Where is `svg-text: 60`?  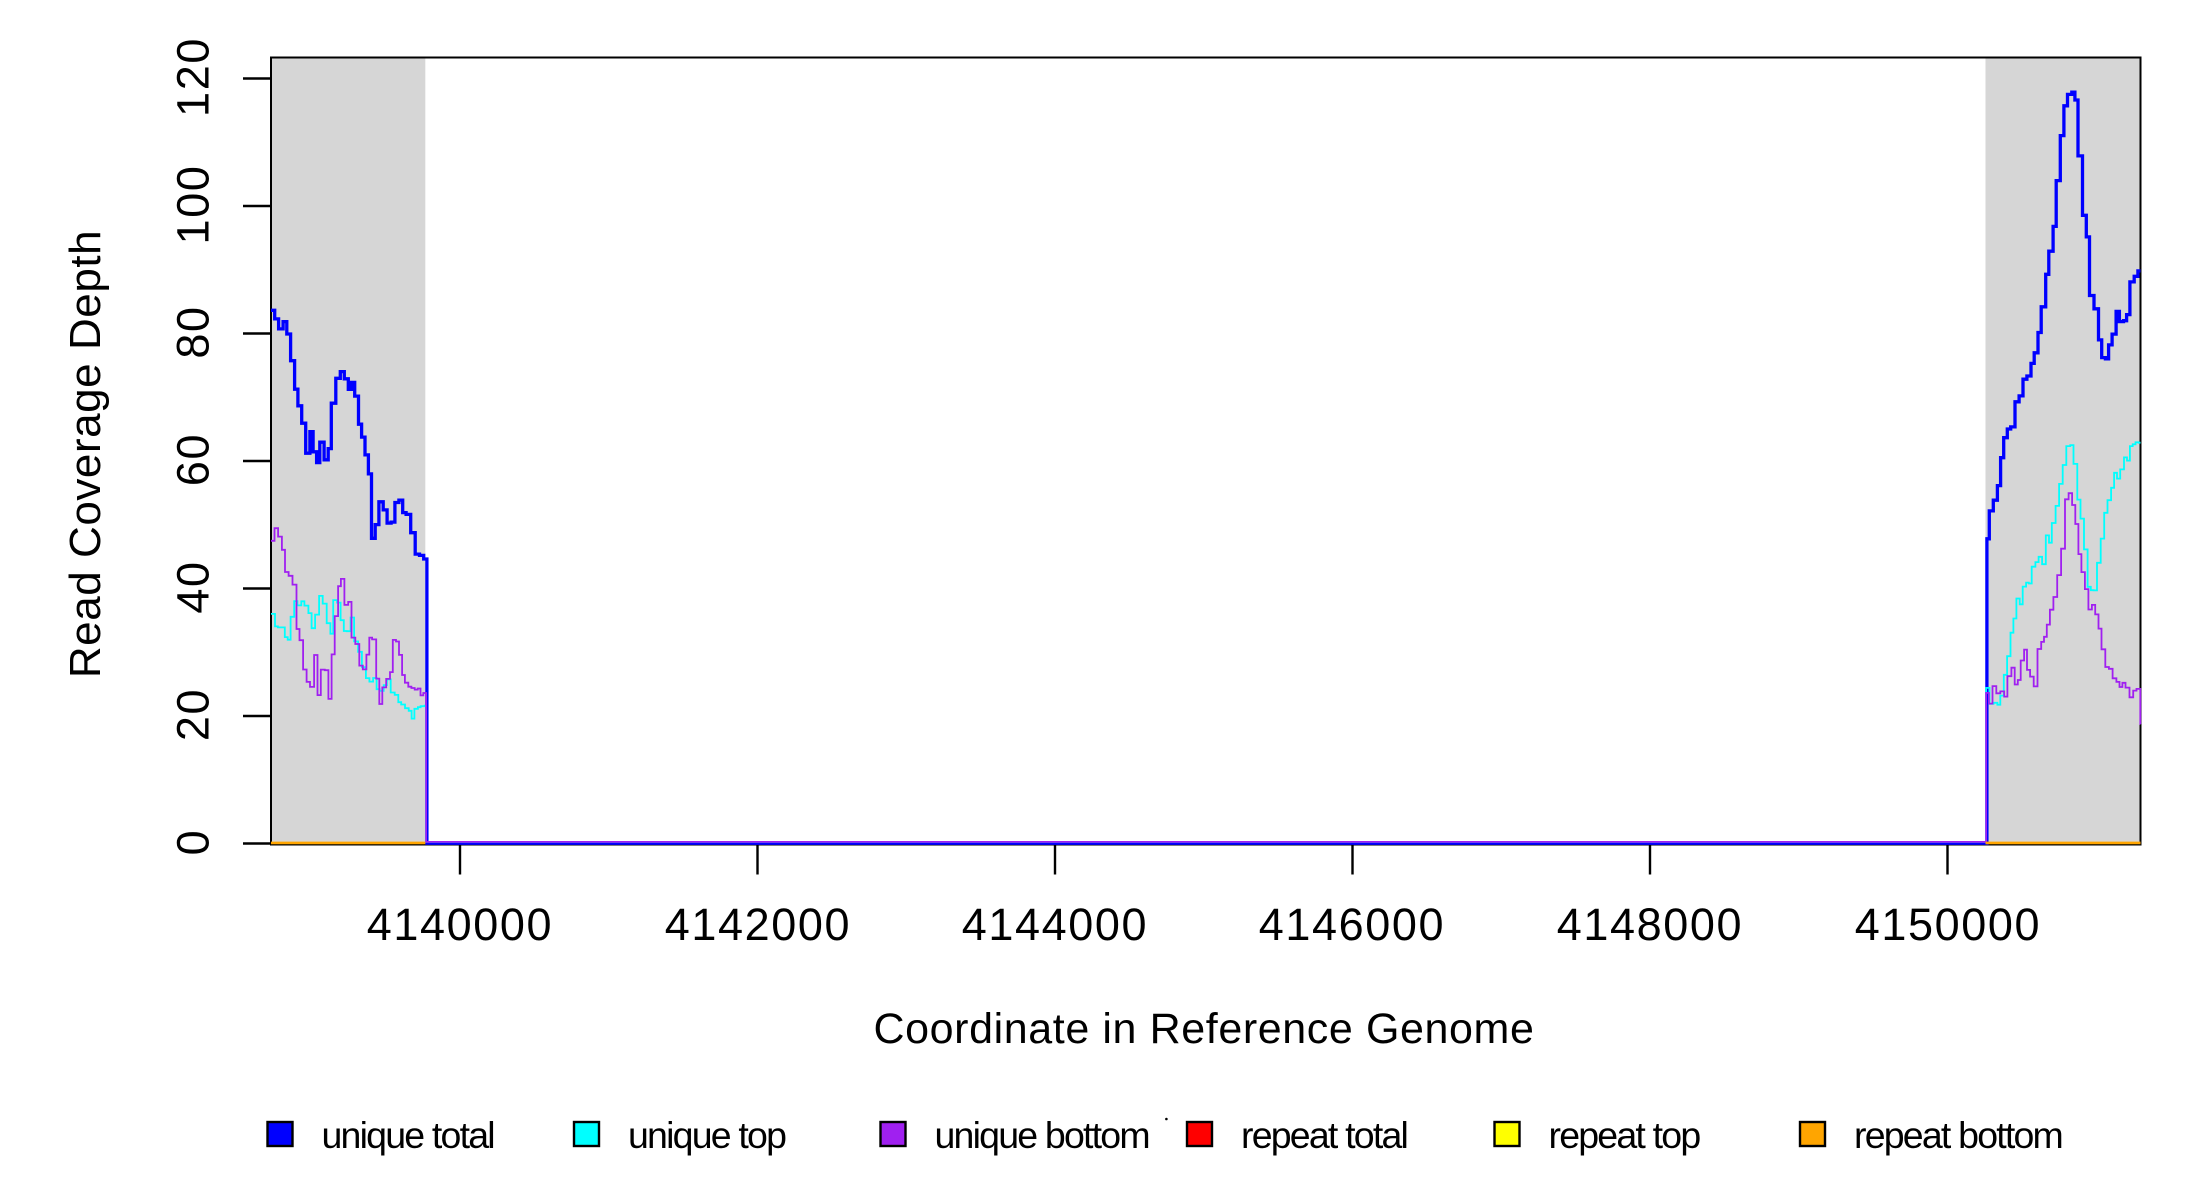
svg-text: 60 is located at coordinates (193, 459).